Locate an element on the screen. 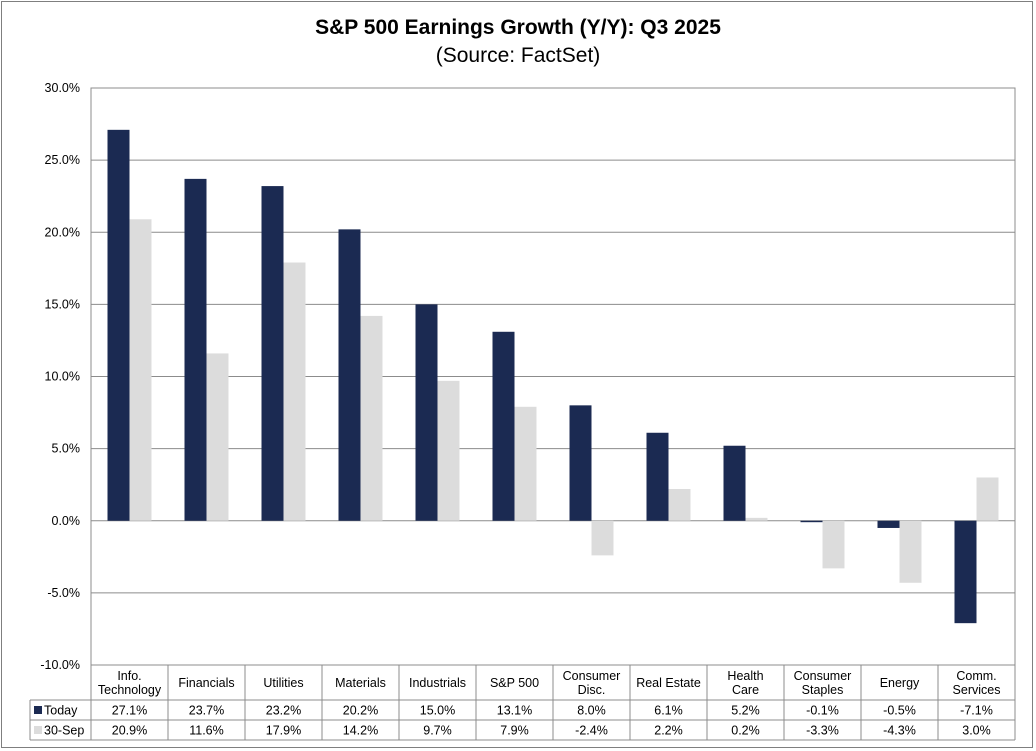 The image size is (1036, 751). data-table-cell: 20.2% is located at coordinates (360, 711).